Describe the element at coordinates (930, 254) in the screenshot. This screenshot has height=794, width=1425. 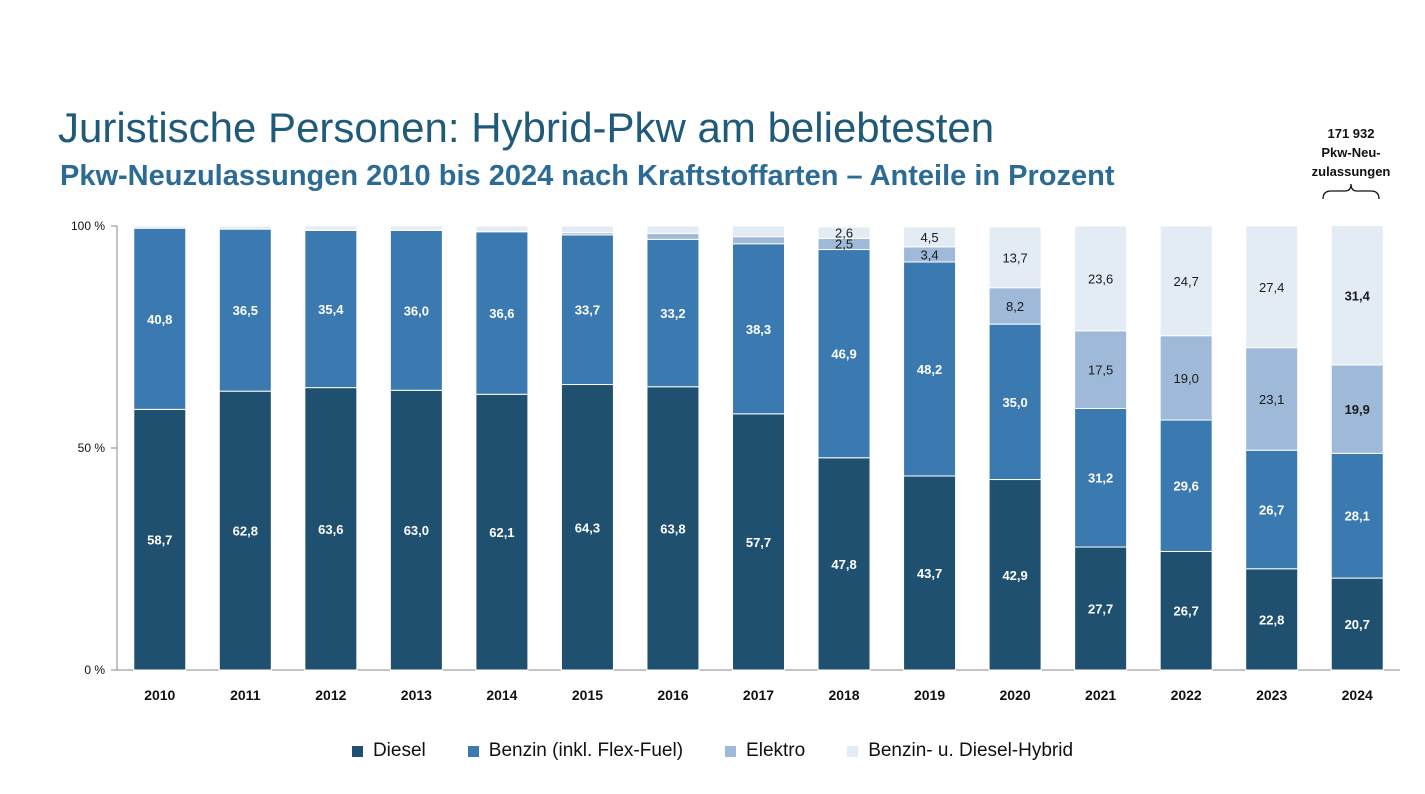
I see `data-label: 3,4` at that location.